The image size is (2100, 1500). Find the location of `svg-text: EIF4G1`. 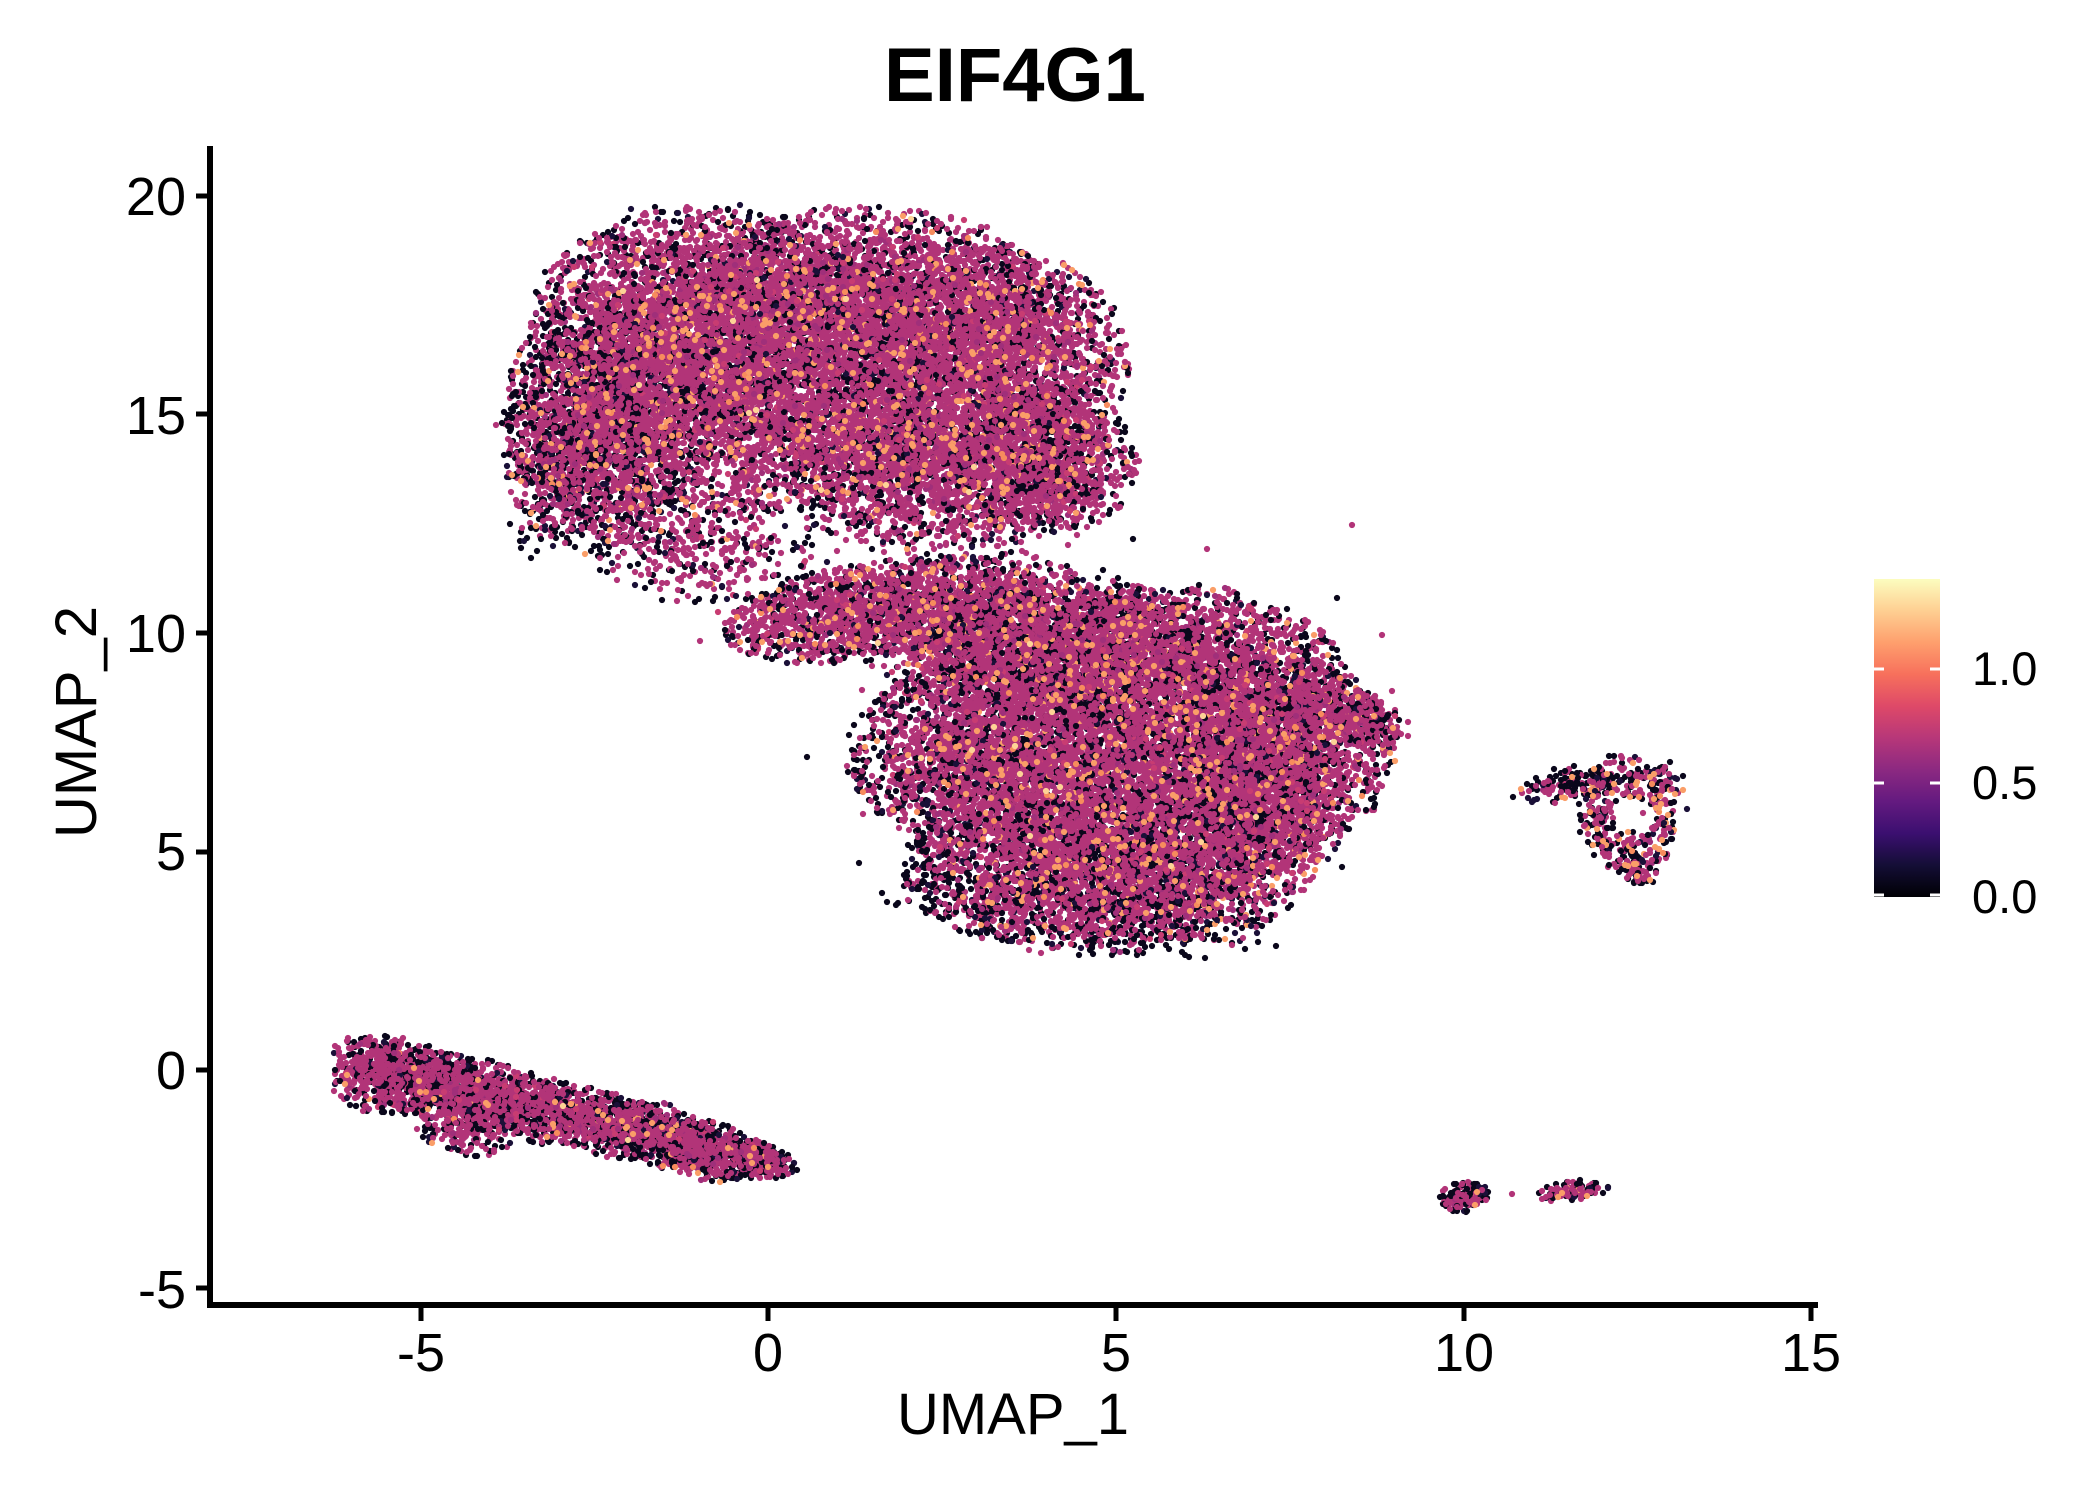

svg-text: EIF4G1 is located at coordinates (1015, 75).